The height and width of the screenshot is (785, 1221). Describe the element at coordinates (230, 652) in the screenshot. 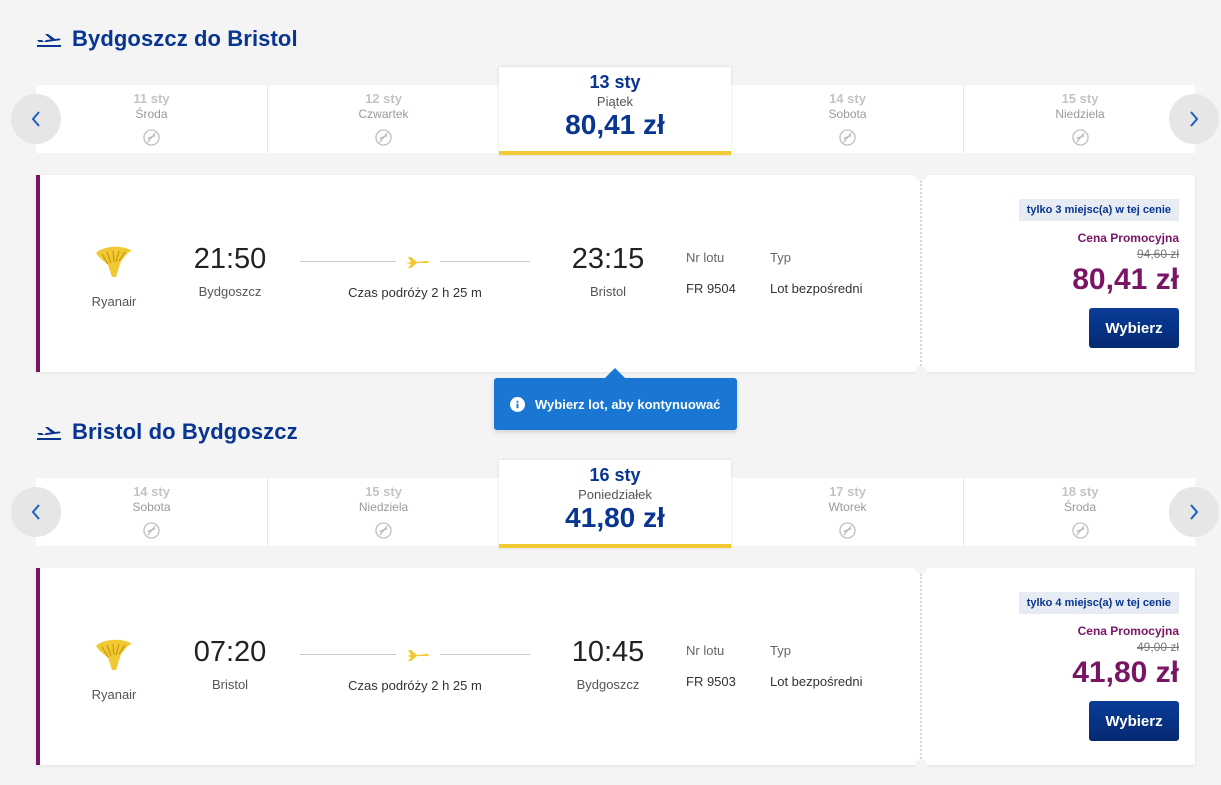

I see `departure-time: 07:20` at that location.